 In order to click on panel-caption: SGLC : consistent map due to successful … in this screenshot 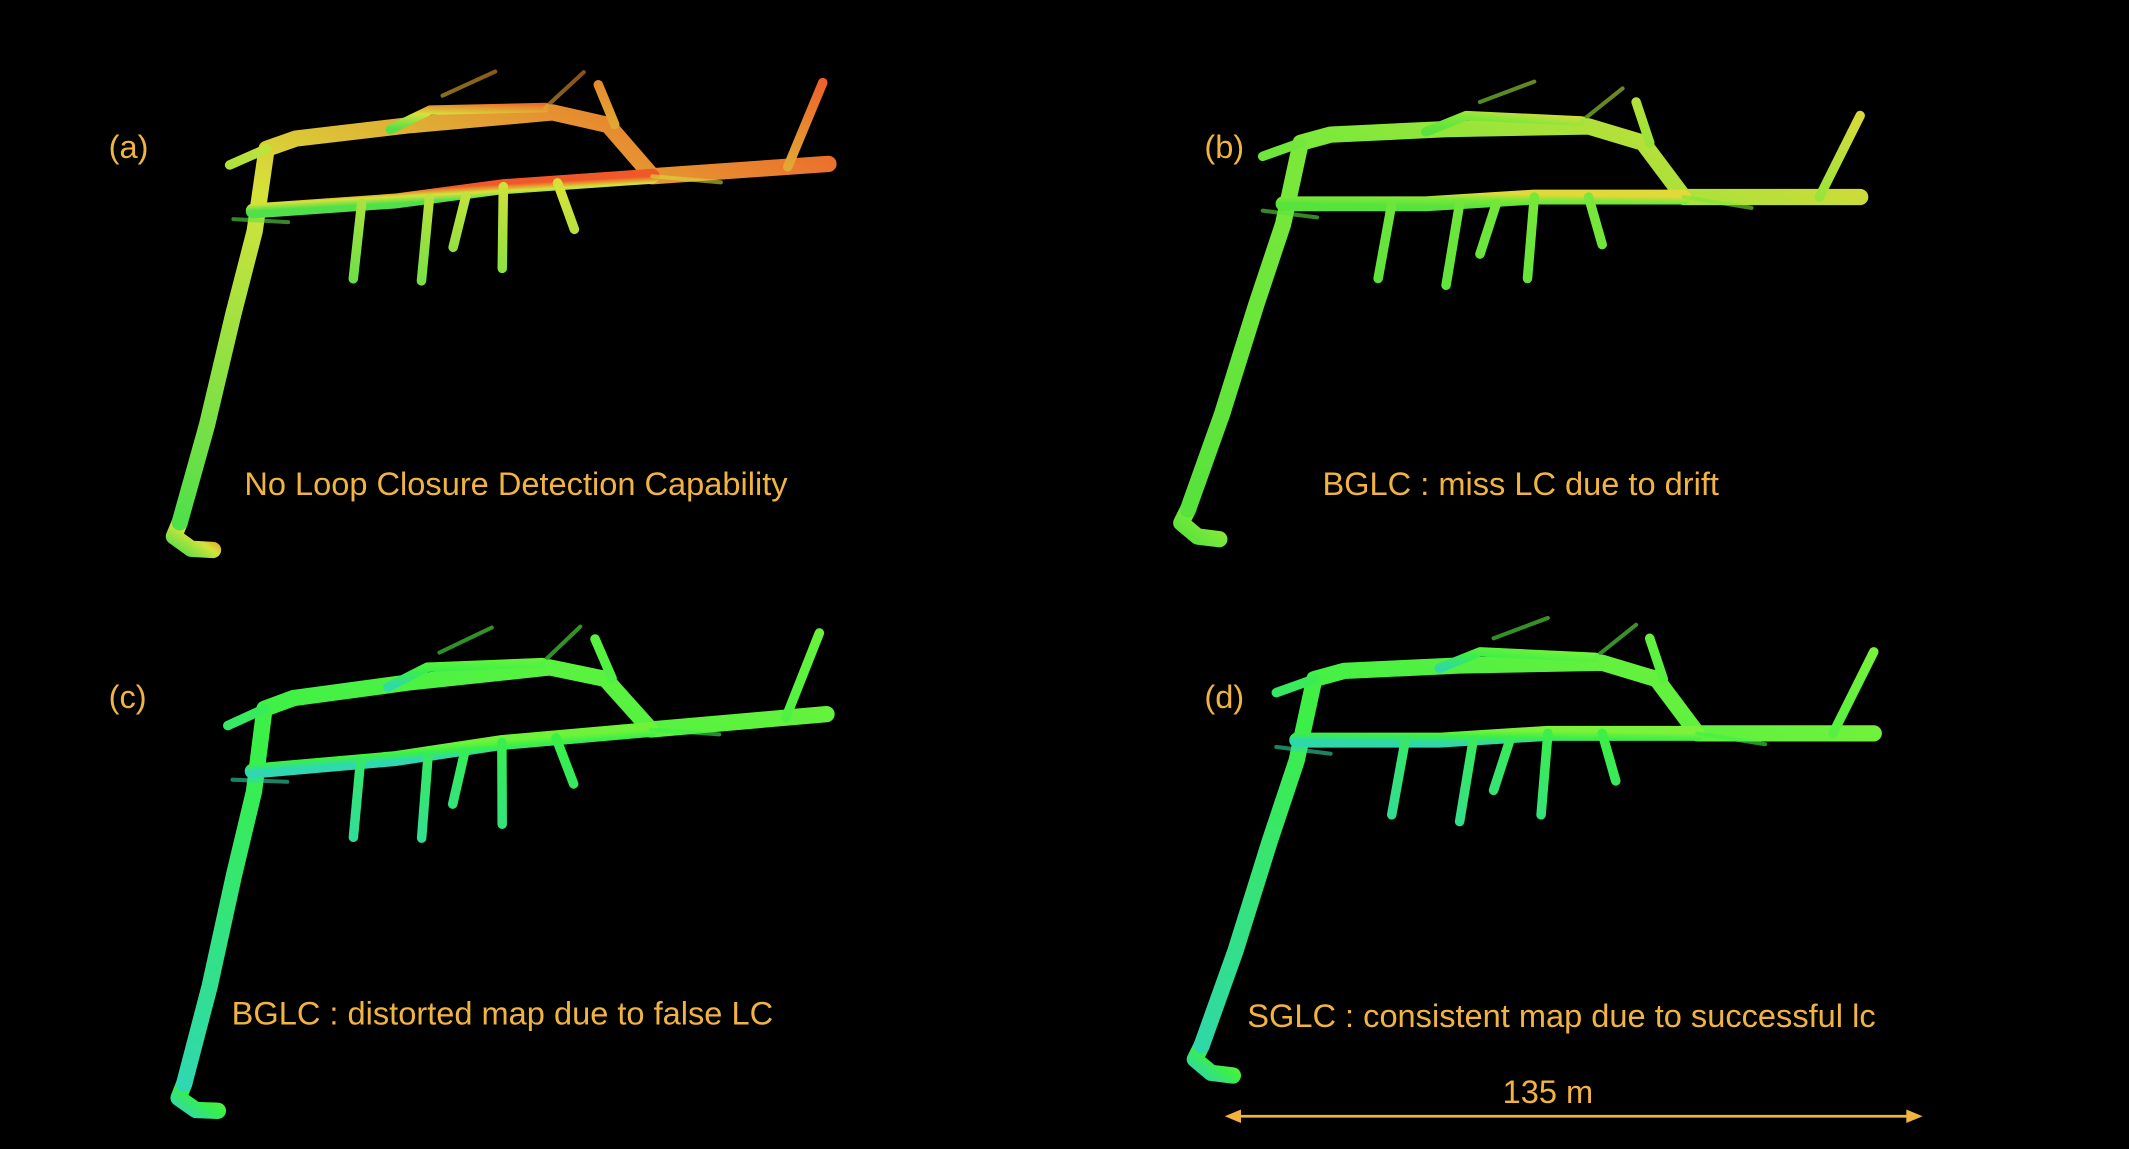, I will do `click(1561, 1016)`.